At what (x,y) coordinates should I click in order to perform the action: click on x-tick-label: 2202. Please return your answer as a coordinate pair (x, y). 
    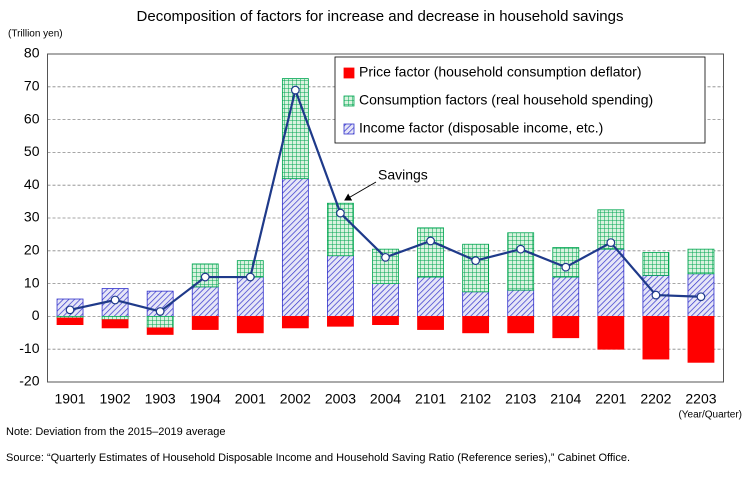
    Looking at the image, I should click on (655, 399).